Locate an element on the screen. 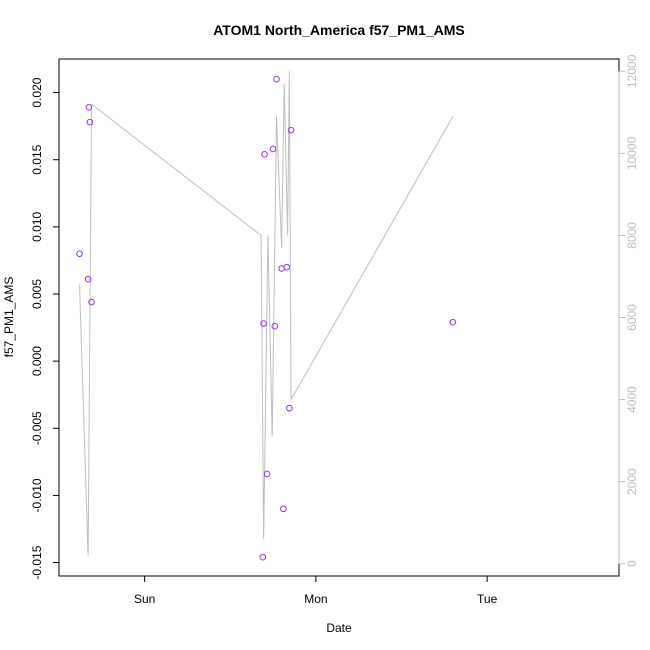  right-axis: 0 2000 4000 6000 8000 10000 12000 is located at coordinates (628, 310).